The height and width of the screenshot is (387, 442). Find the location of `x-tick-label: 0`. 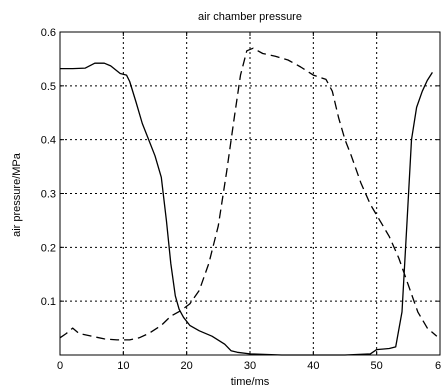

x-tick-label: 0 is located at coordinates (60, 366).